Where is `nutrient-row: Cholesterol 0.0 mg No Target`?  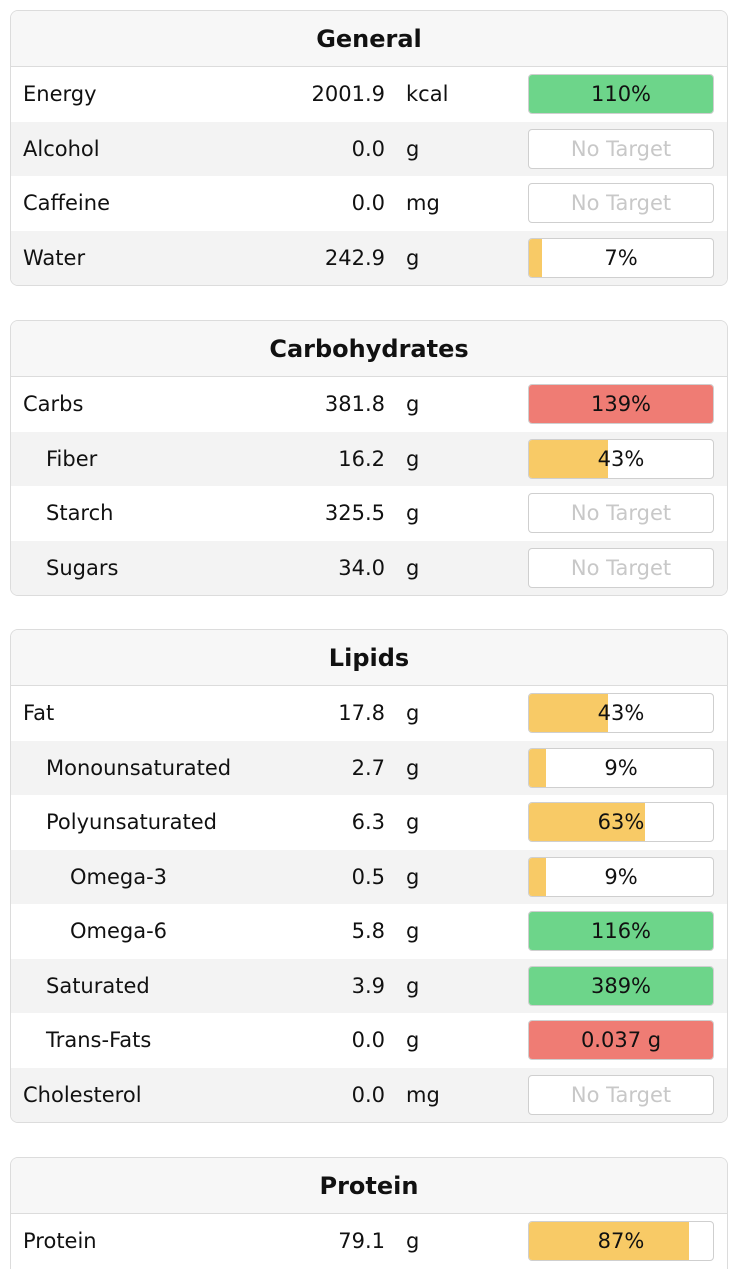
nutrient-row: Cholesterol 0.0 mg No Target is located at coordinates (369, 1094).